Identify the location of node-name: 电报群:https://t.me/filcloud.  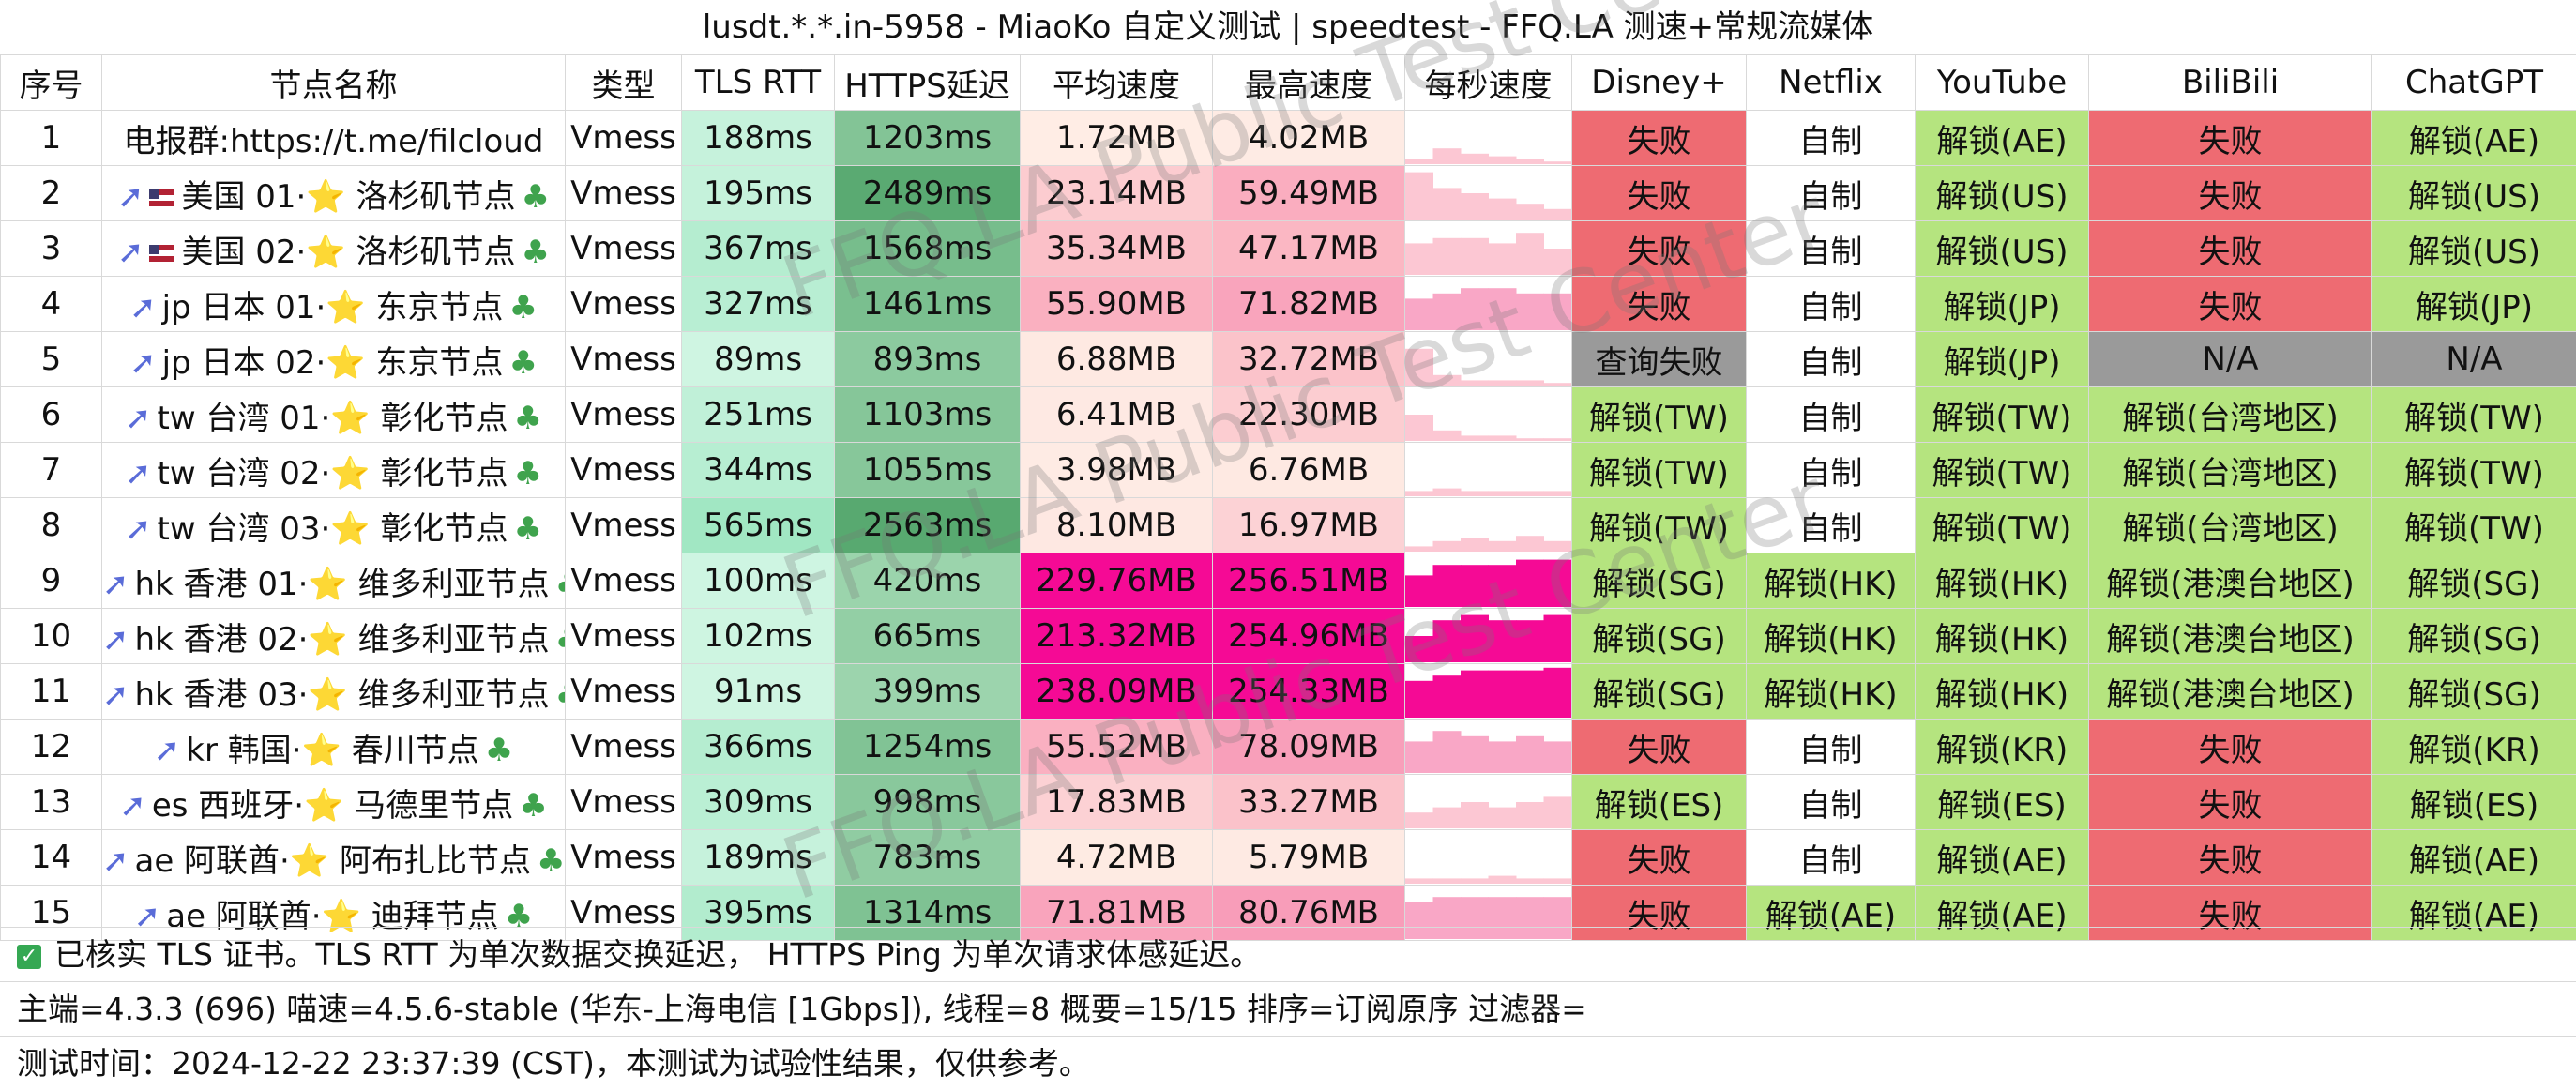
(334, 138).